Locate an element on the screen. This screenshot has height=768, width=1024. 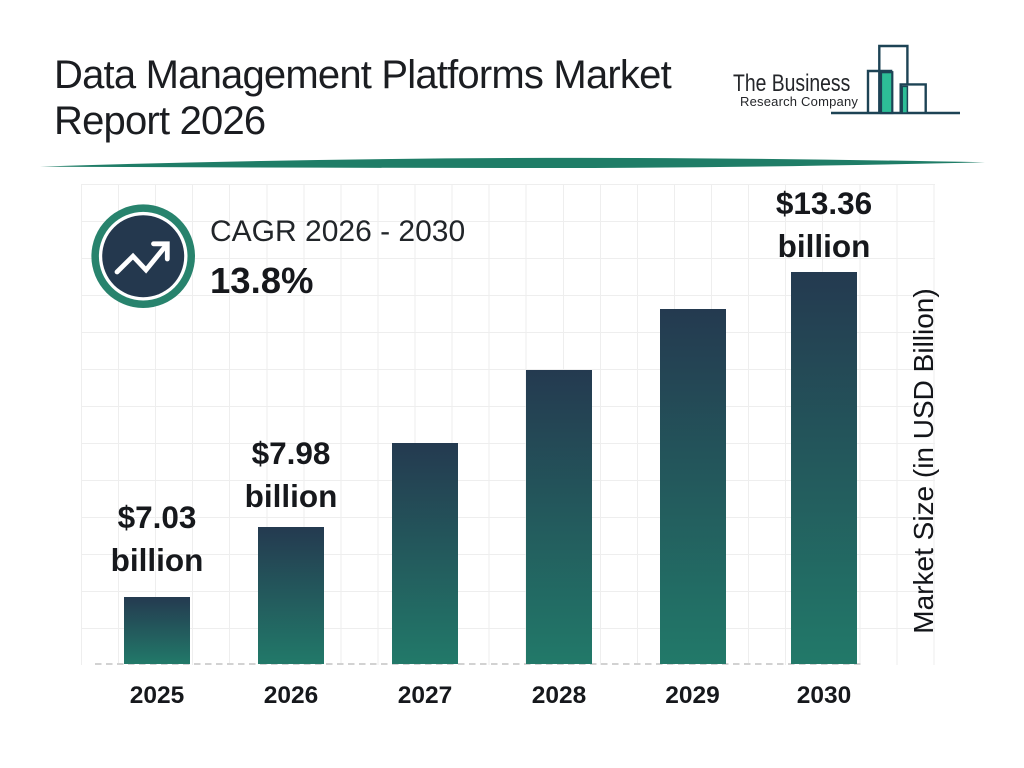
x-tick-label-2025: 2025 is located at coordinates (157, 695).